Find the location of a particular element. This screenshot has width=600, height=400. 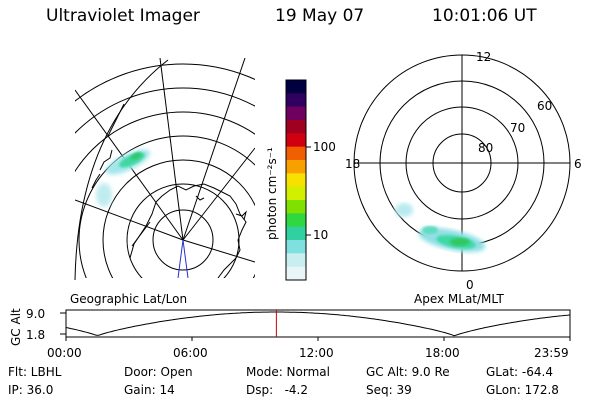

x-tick-label: 23:59 is located at coordinates (551, 353).